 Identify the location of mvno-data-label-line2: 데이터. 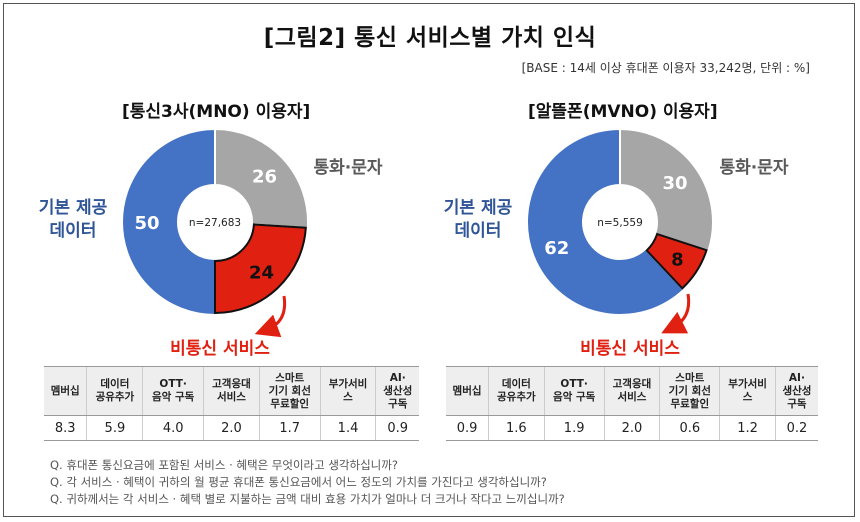
(478, 231).